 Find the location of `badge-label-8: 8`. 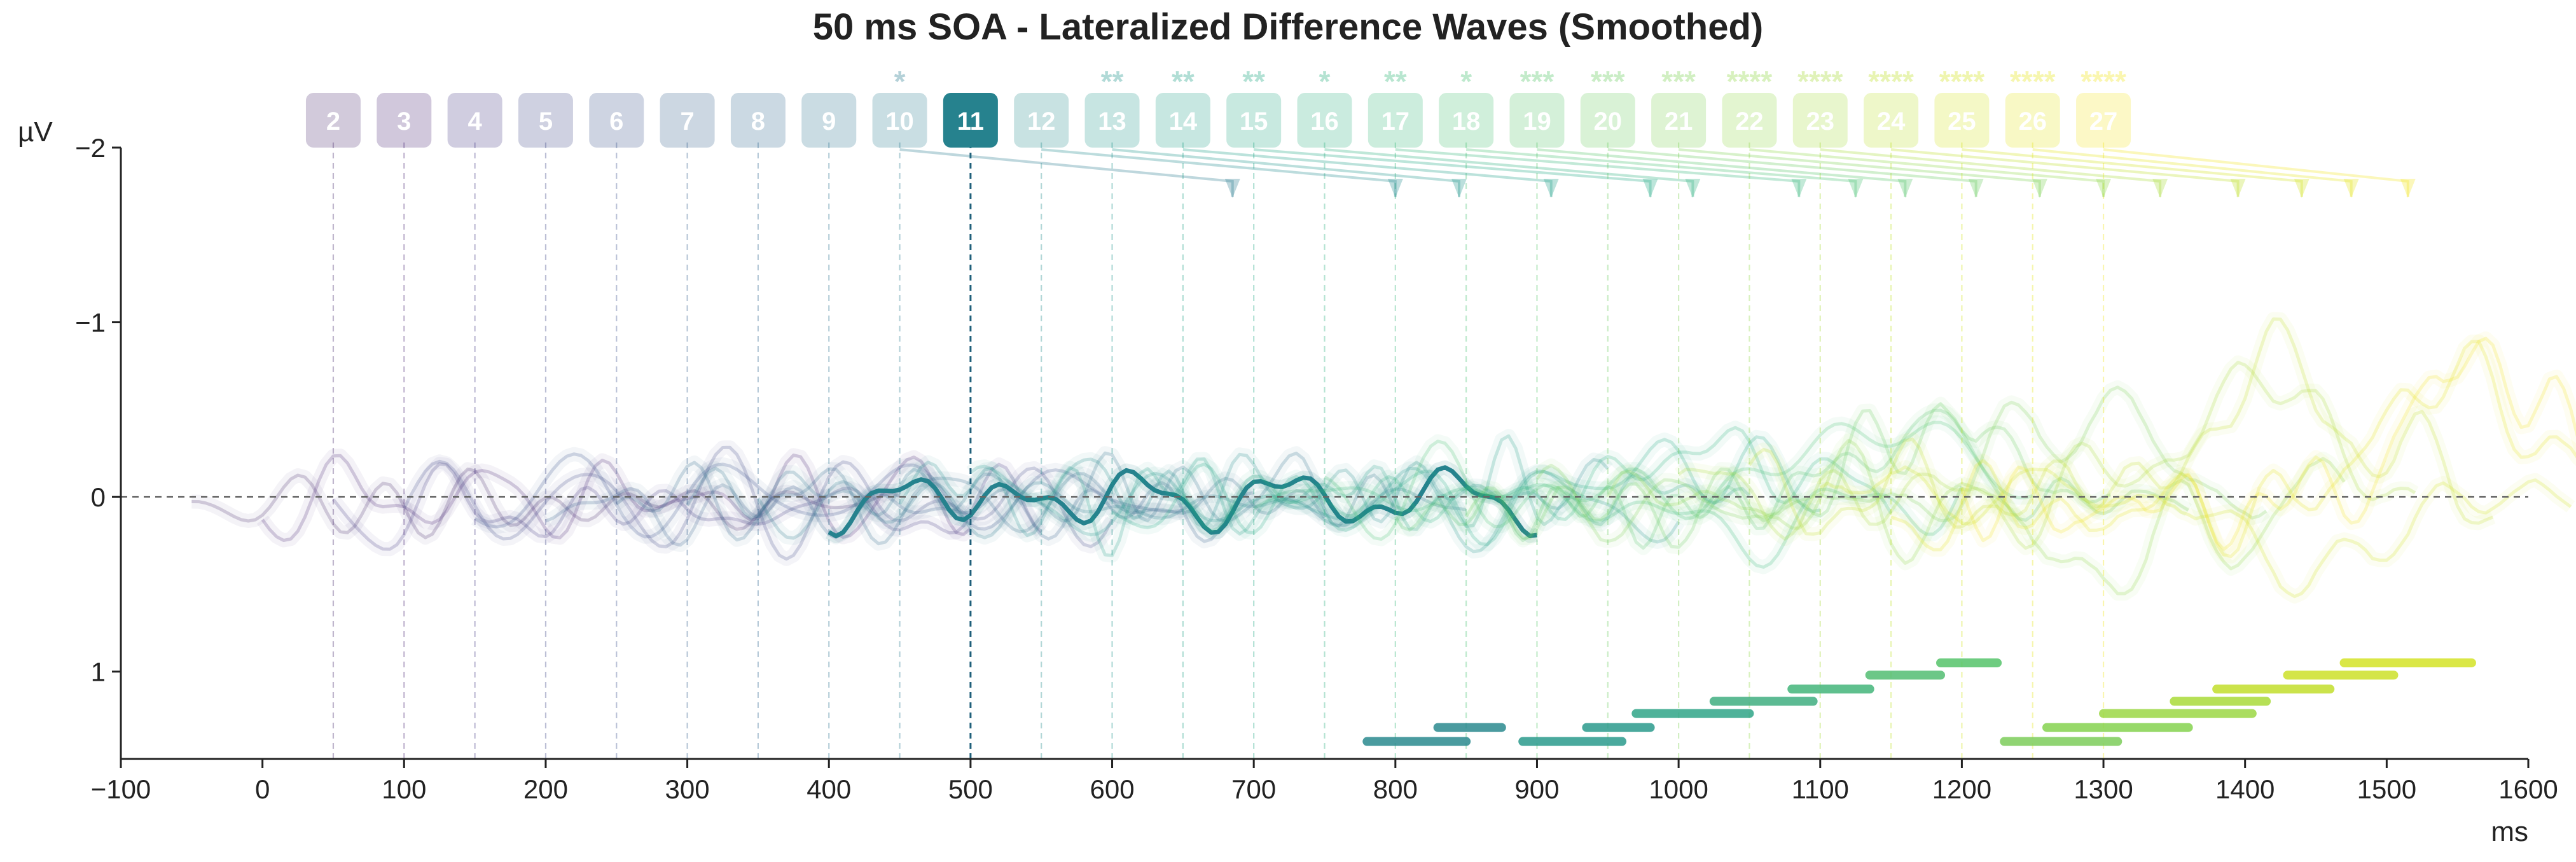

badge-label-8: 8 is located at coordinates (758, 122).